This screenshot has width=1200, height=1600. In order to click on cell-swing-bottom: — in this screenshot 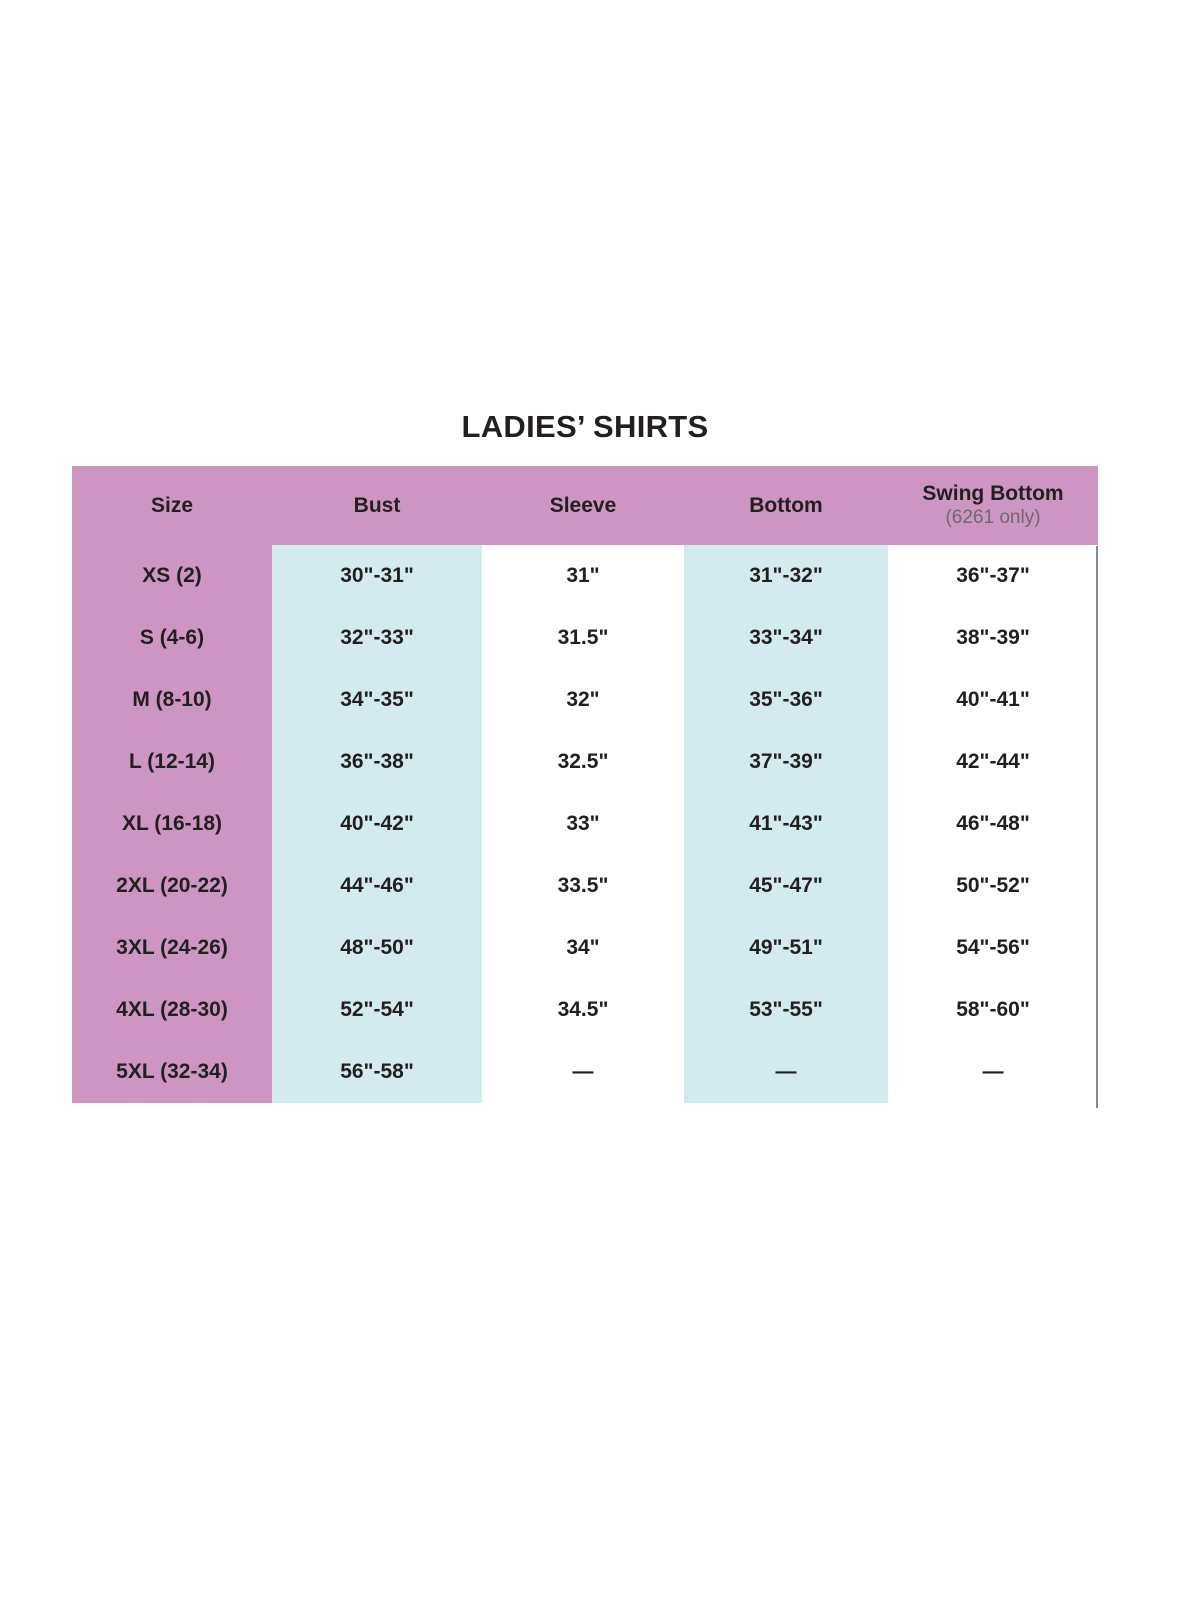, I will do `click(993, 1072)`.